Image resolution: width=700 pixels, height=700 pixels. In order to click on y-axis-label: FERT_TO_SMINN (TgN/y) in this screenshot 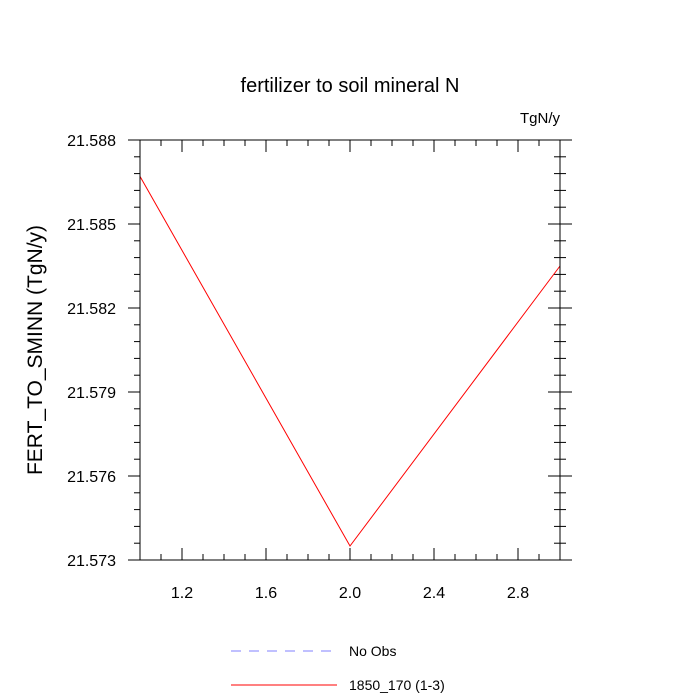, I will do `click(35, 350)`.